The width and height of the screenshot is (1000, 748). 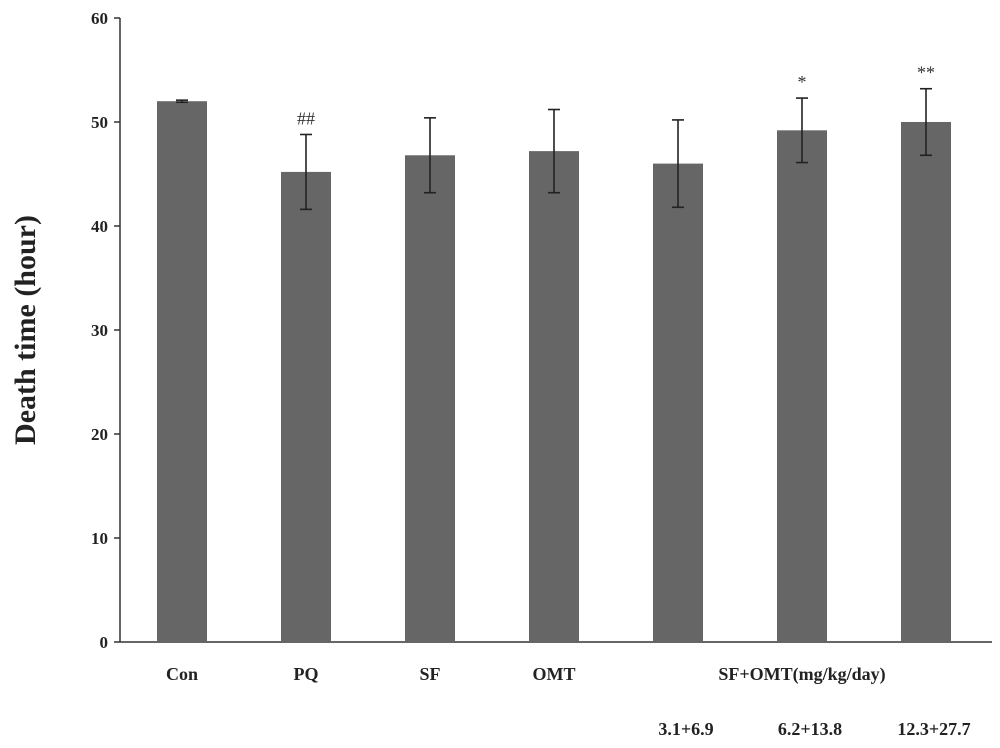 What do you see at coordinates (182, 674) in the screenshot?
I see `x-category-label: Con` at bounding box center [182, 674].